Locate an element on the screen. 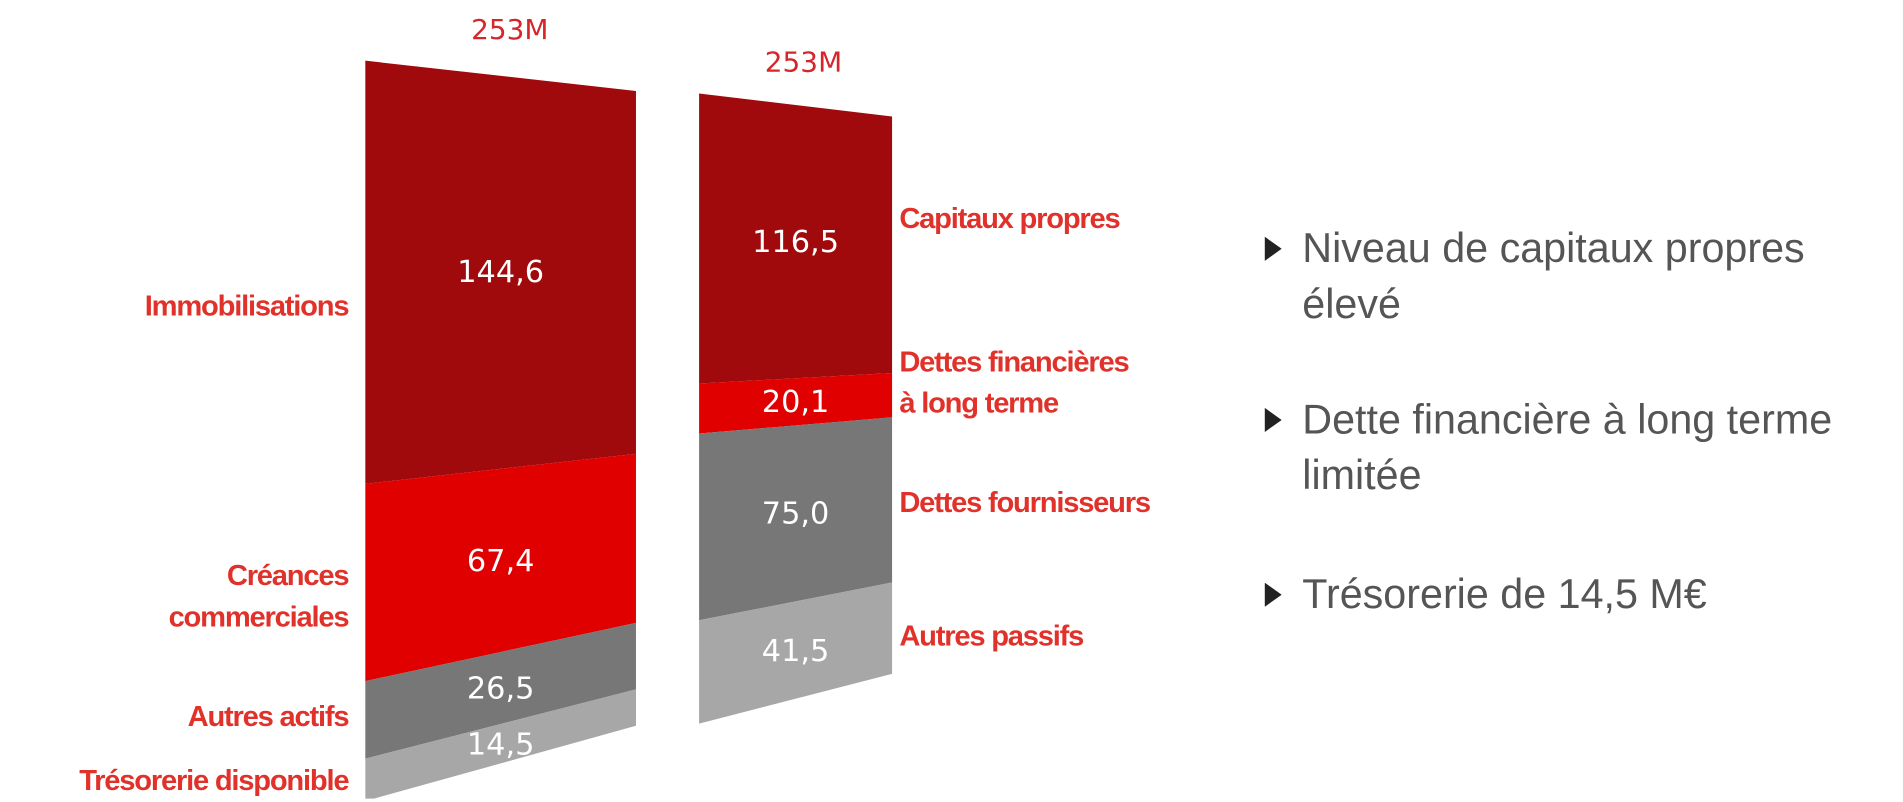  value-label: 41,5 is located at coordinates (795, 650).